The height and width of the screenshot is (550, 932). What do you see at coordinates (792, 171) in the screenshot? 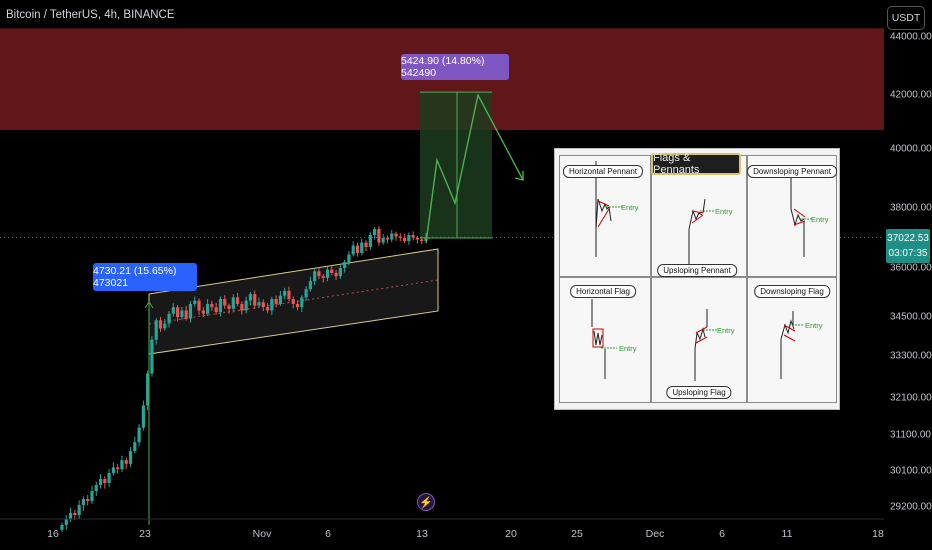
I see `label-downsloping-pennant: Downsloping Pennant` at bounding box center [792, 171].